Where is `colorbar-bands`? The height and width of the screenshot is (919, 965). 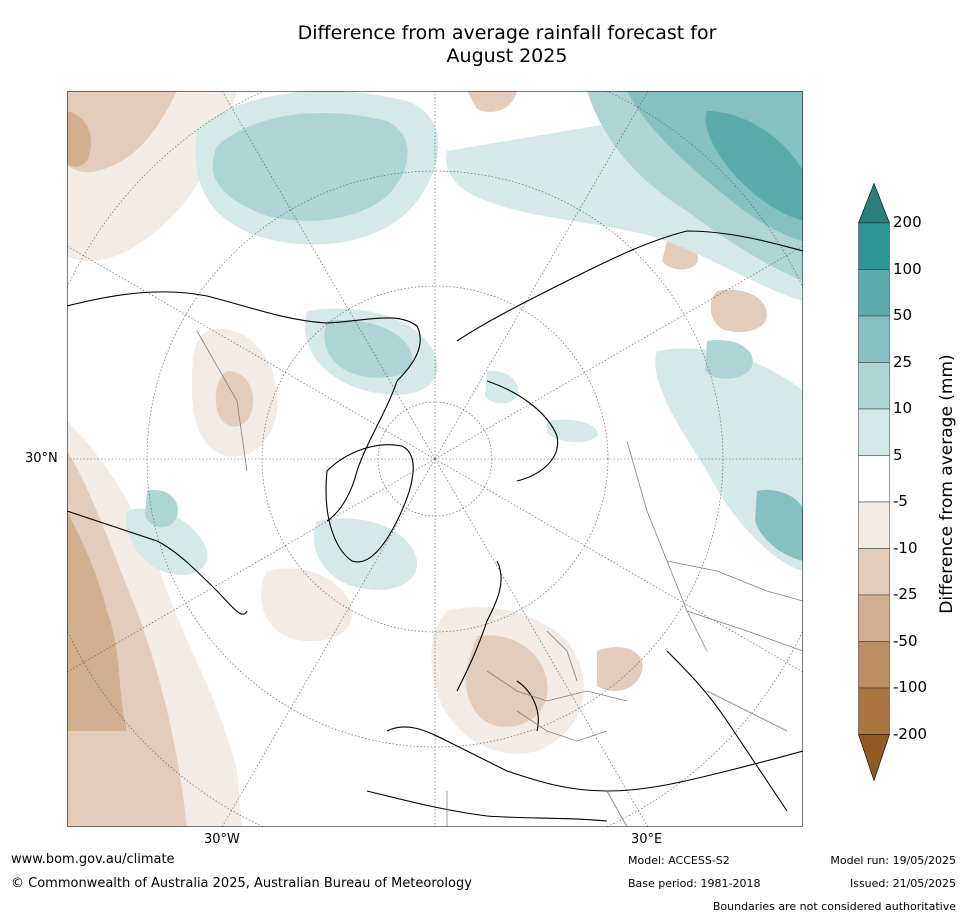
colorbar-bands is located at coordinates (874, 482).